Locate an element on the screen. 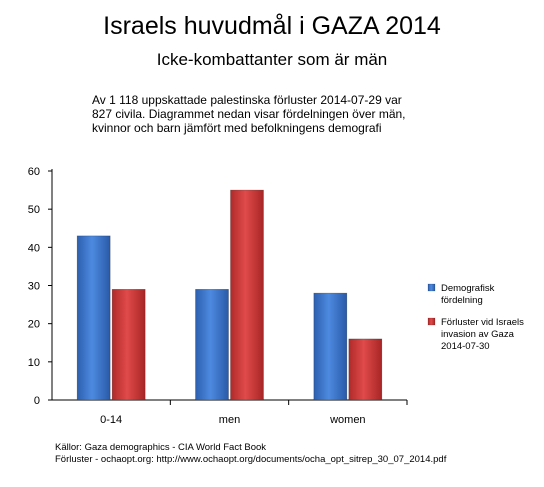  y-tick-label: 50 is located at coordinates (34, 210).